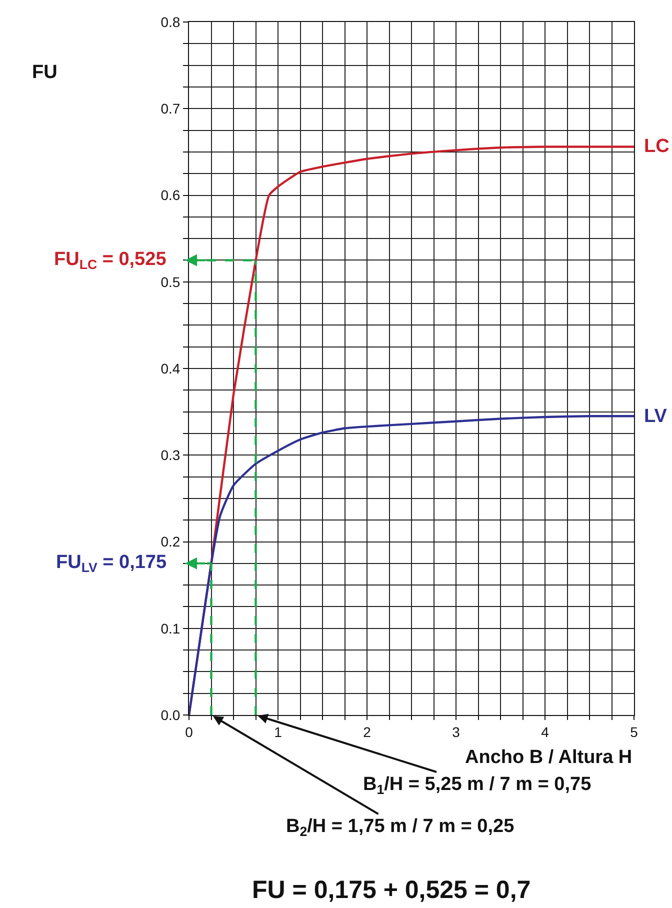  What do you see at coordinates (170, 108) in the screenshot?
I see `y-tick-label: 0.7` at bounding box center [170, 108].